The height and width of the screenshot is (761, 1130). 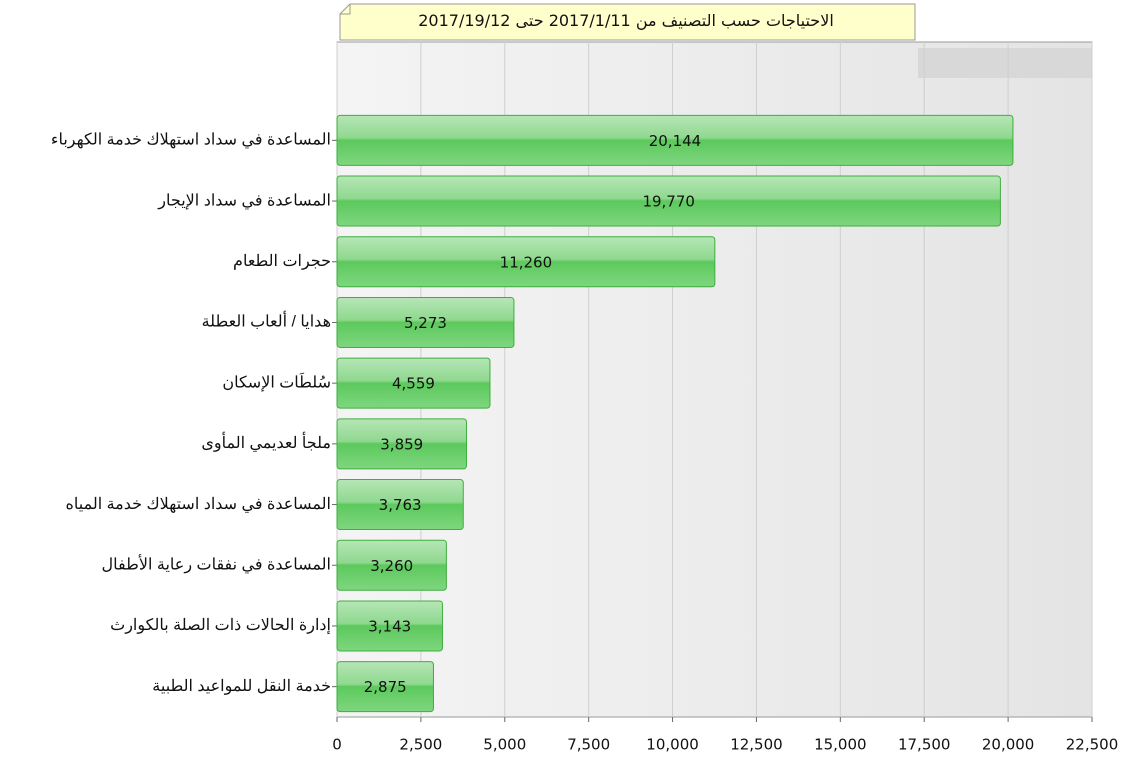 I want to click on x-tick-label: 15,000, so click(x=840, y=745).